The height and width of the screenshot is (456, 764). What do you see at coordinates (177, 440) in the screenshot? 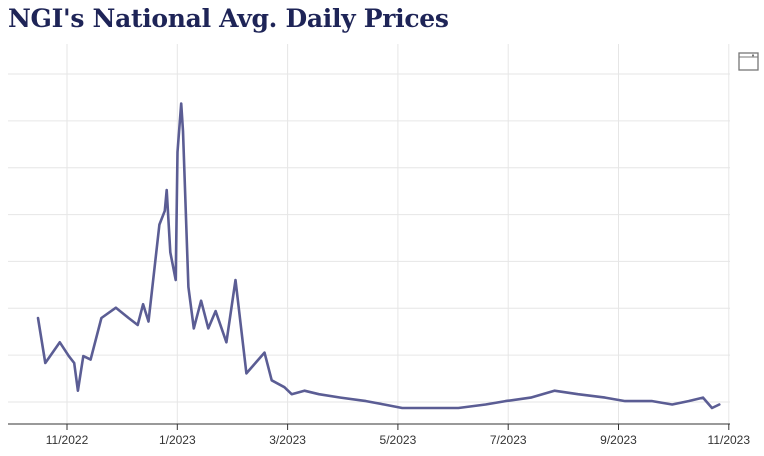
I see `x-tick-label: 1/2023` at bounding box center [177, 440].